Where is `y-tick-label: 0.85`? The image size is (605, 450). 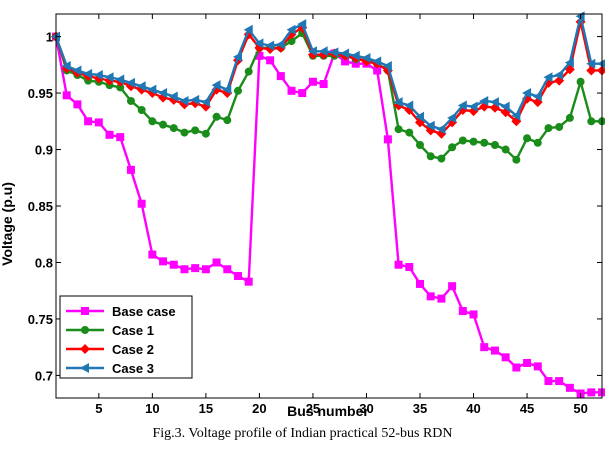
y-tick-label: 0.85 is located at coordinates (40, 206).